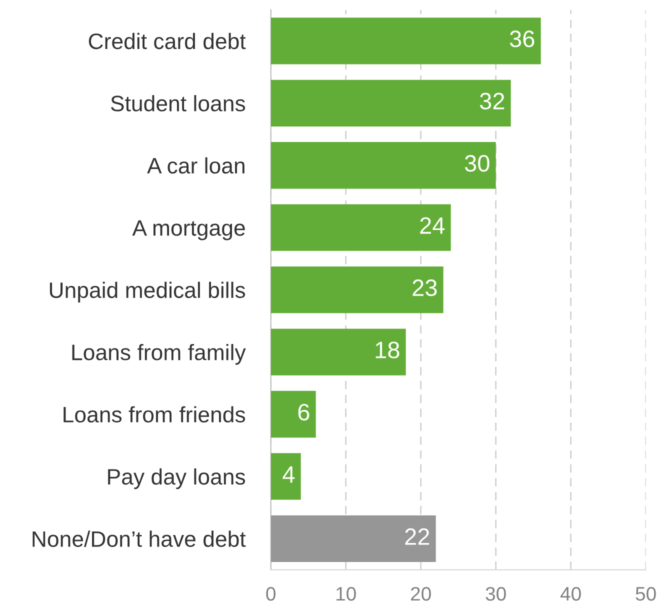  What do you see at coordinates (159, 354) in the screenshot?
I see `y-tick-label: Loans from family` at bounding box center [159, 354].